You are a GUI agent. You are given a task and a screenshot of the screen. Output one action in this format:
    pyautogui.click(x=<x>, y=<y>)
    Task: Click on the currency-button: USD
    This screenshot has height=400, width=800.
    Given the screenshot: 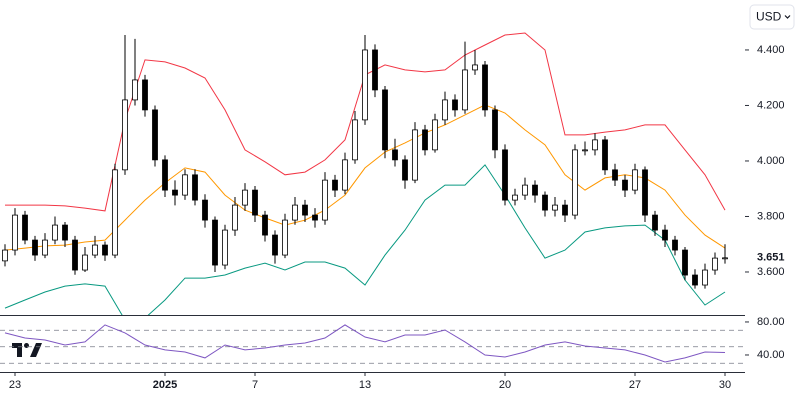 What is the action you would take?
    pyautogui.click(x=772, y=17)
    